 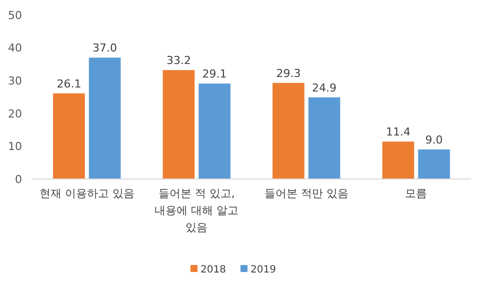 I want to click on y-tick-label: 40, so click(x=15, y=48).